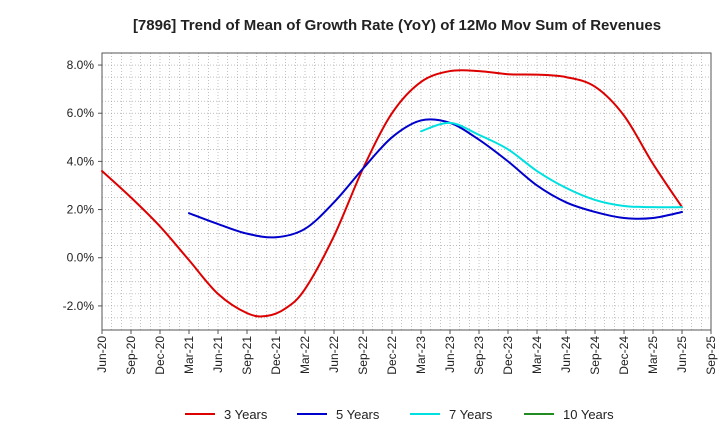  Describe the element at coordinates (305, 355) in the screenshot. I see `x-tick-label: Mar-22` at that location.